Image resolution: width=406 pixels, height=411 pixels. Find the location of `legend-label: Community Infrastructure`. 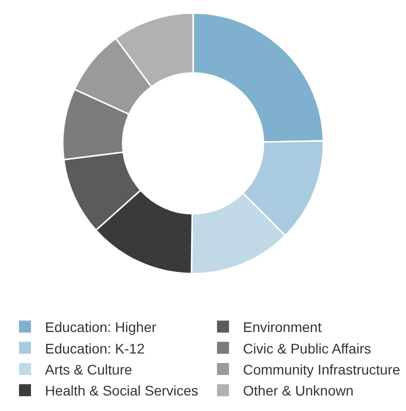

legend-label: Community Infrastructure is located at coordinates (321, 369).